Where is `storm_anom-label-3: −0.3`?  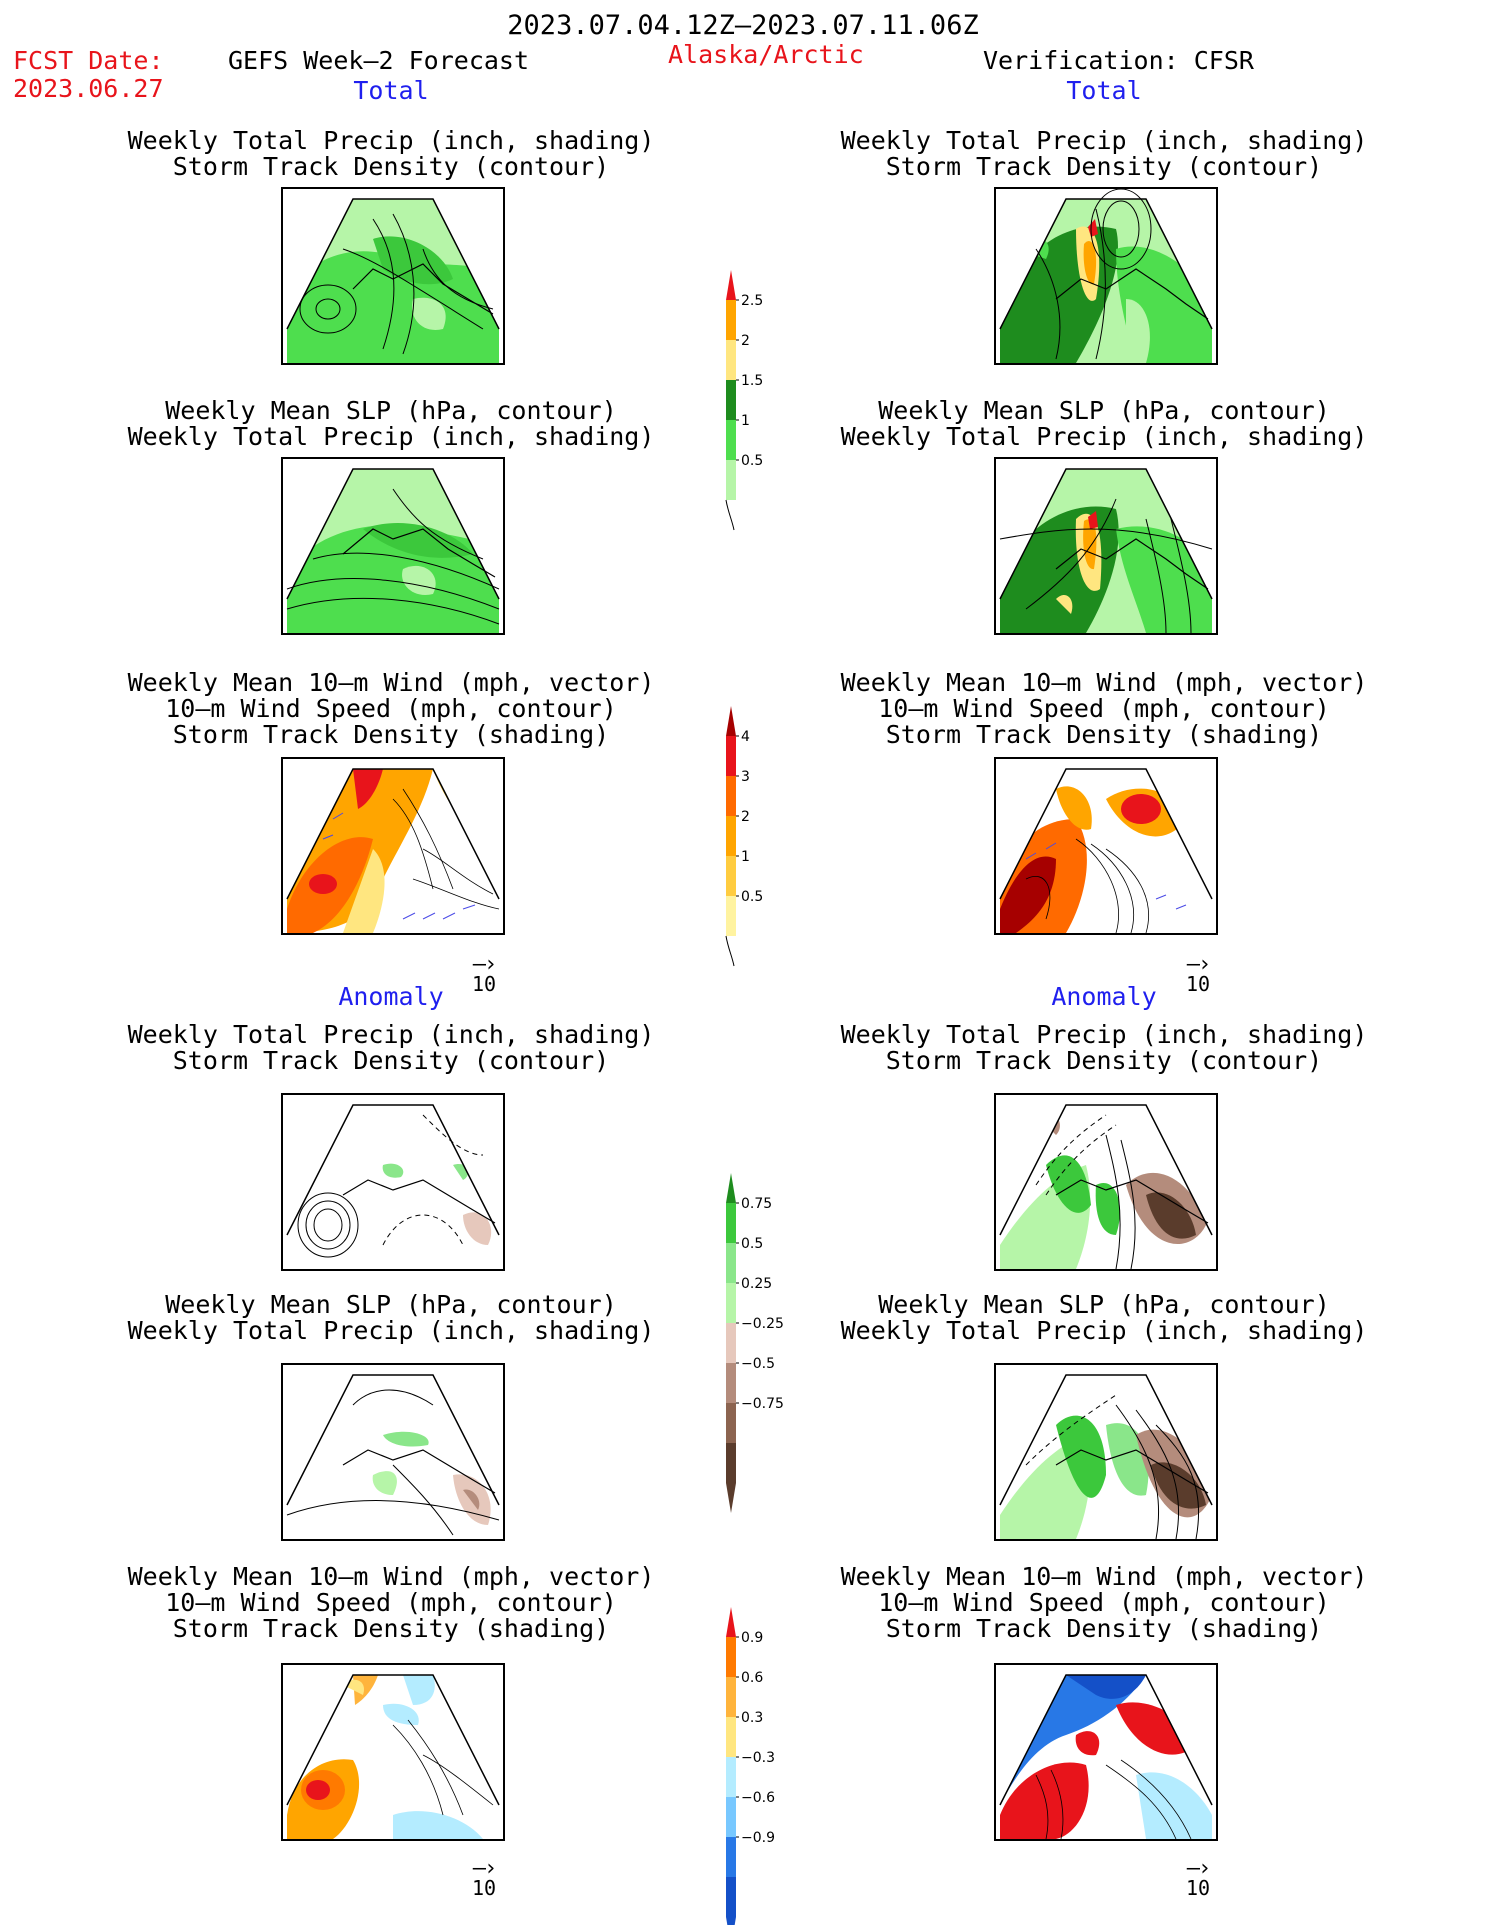
storm_anom-label-3: −0.3 is located at coordinates (758, 1758).